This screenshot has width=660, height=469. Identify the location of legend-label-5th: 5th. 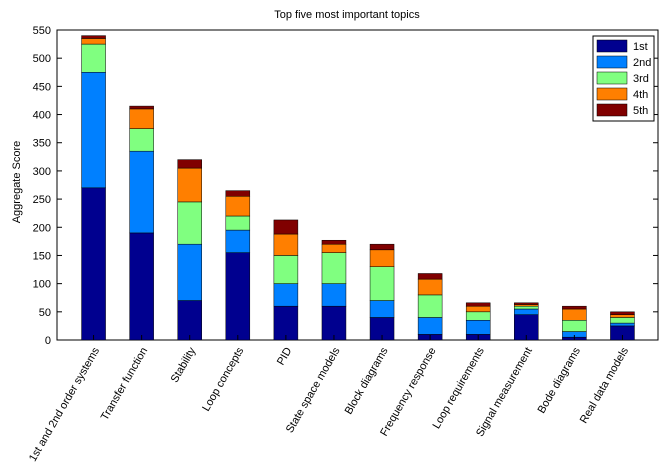
(640, 111).